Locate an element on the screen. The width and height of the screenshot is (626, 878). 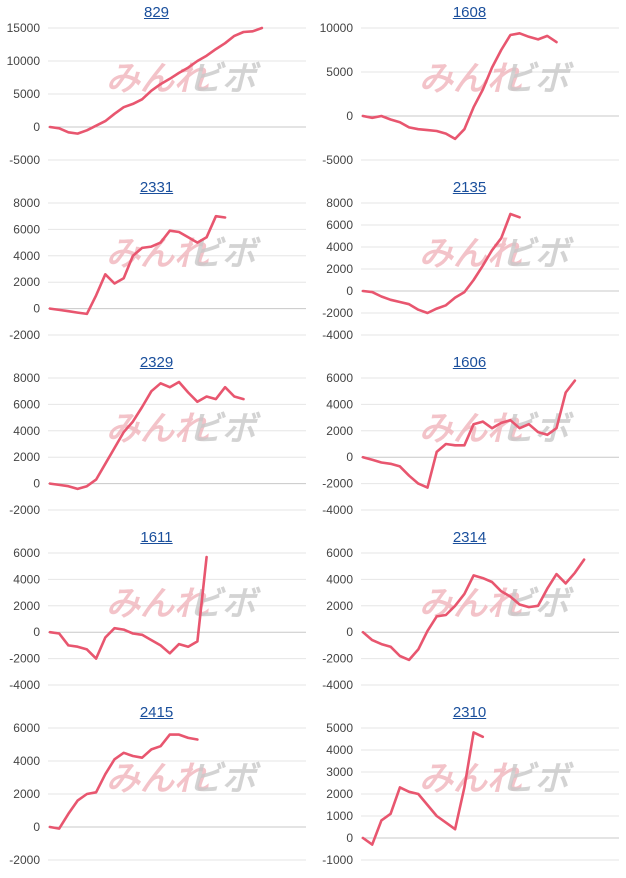
chart-panel-2310: 2310 5000 4000 3000 2000 1000 0 -1000 みんれ ビボ is located at coordinates (469, 791).